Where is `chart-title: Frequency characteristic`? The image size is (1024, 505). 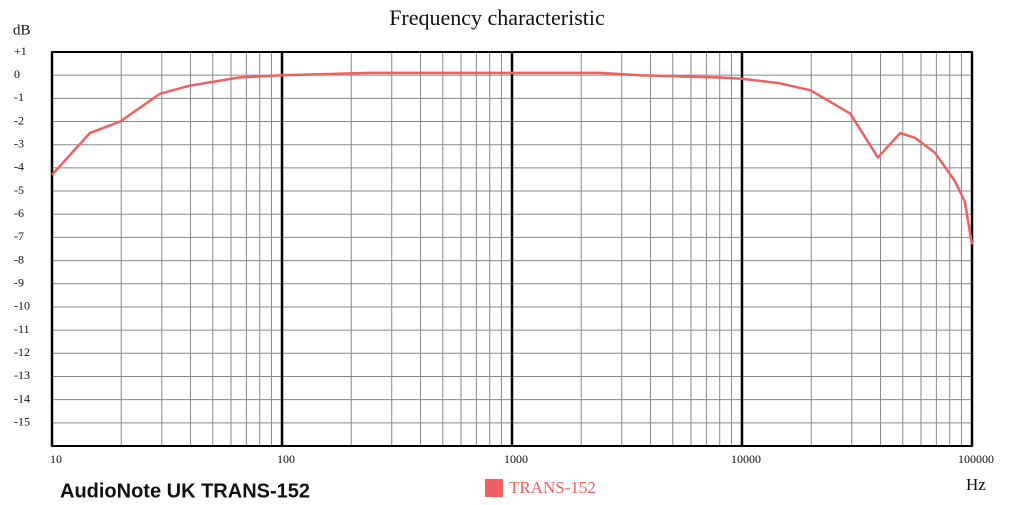
chart-title: Frequency characteristic is located at coordinates (497, 17).